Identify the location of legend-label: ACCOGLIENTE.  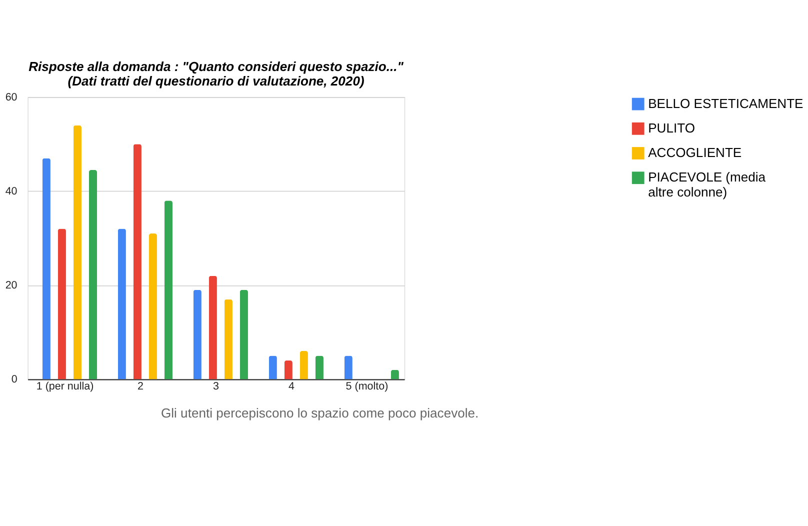
(695, 152).